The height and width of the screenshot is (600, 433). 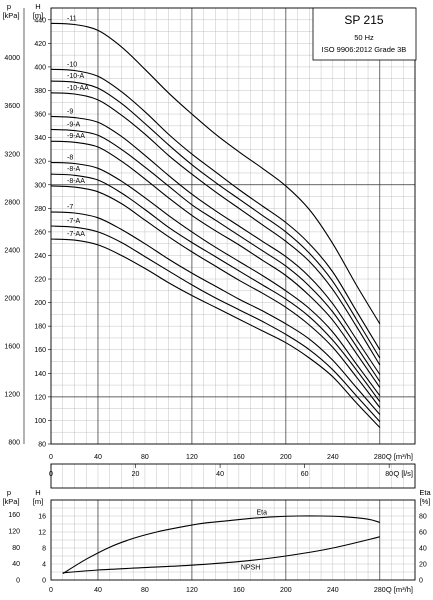 What do you see at coordinates (70, 157) in the screenshot?
I see `curve-label: -8` at bounding box center [70, 157].